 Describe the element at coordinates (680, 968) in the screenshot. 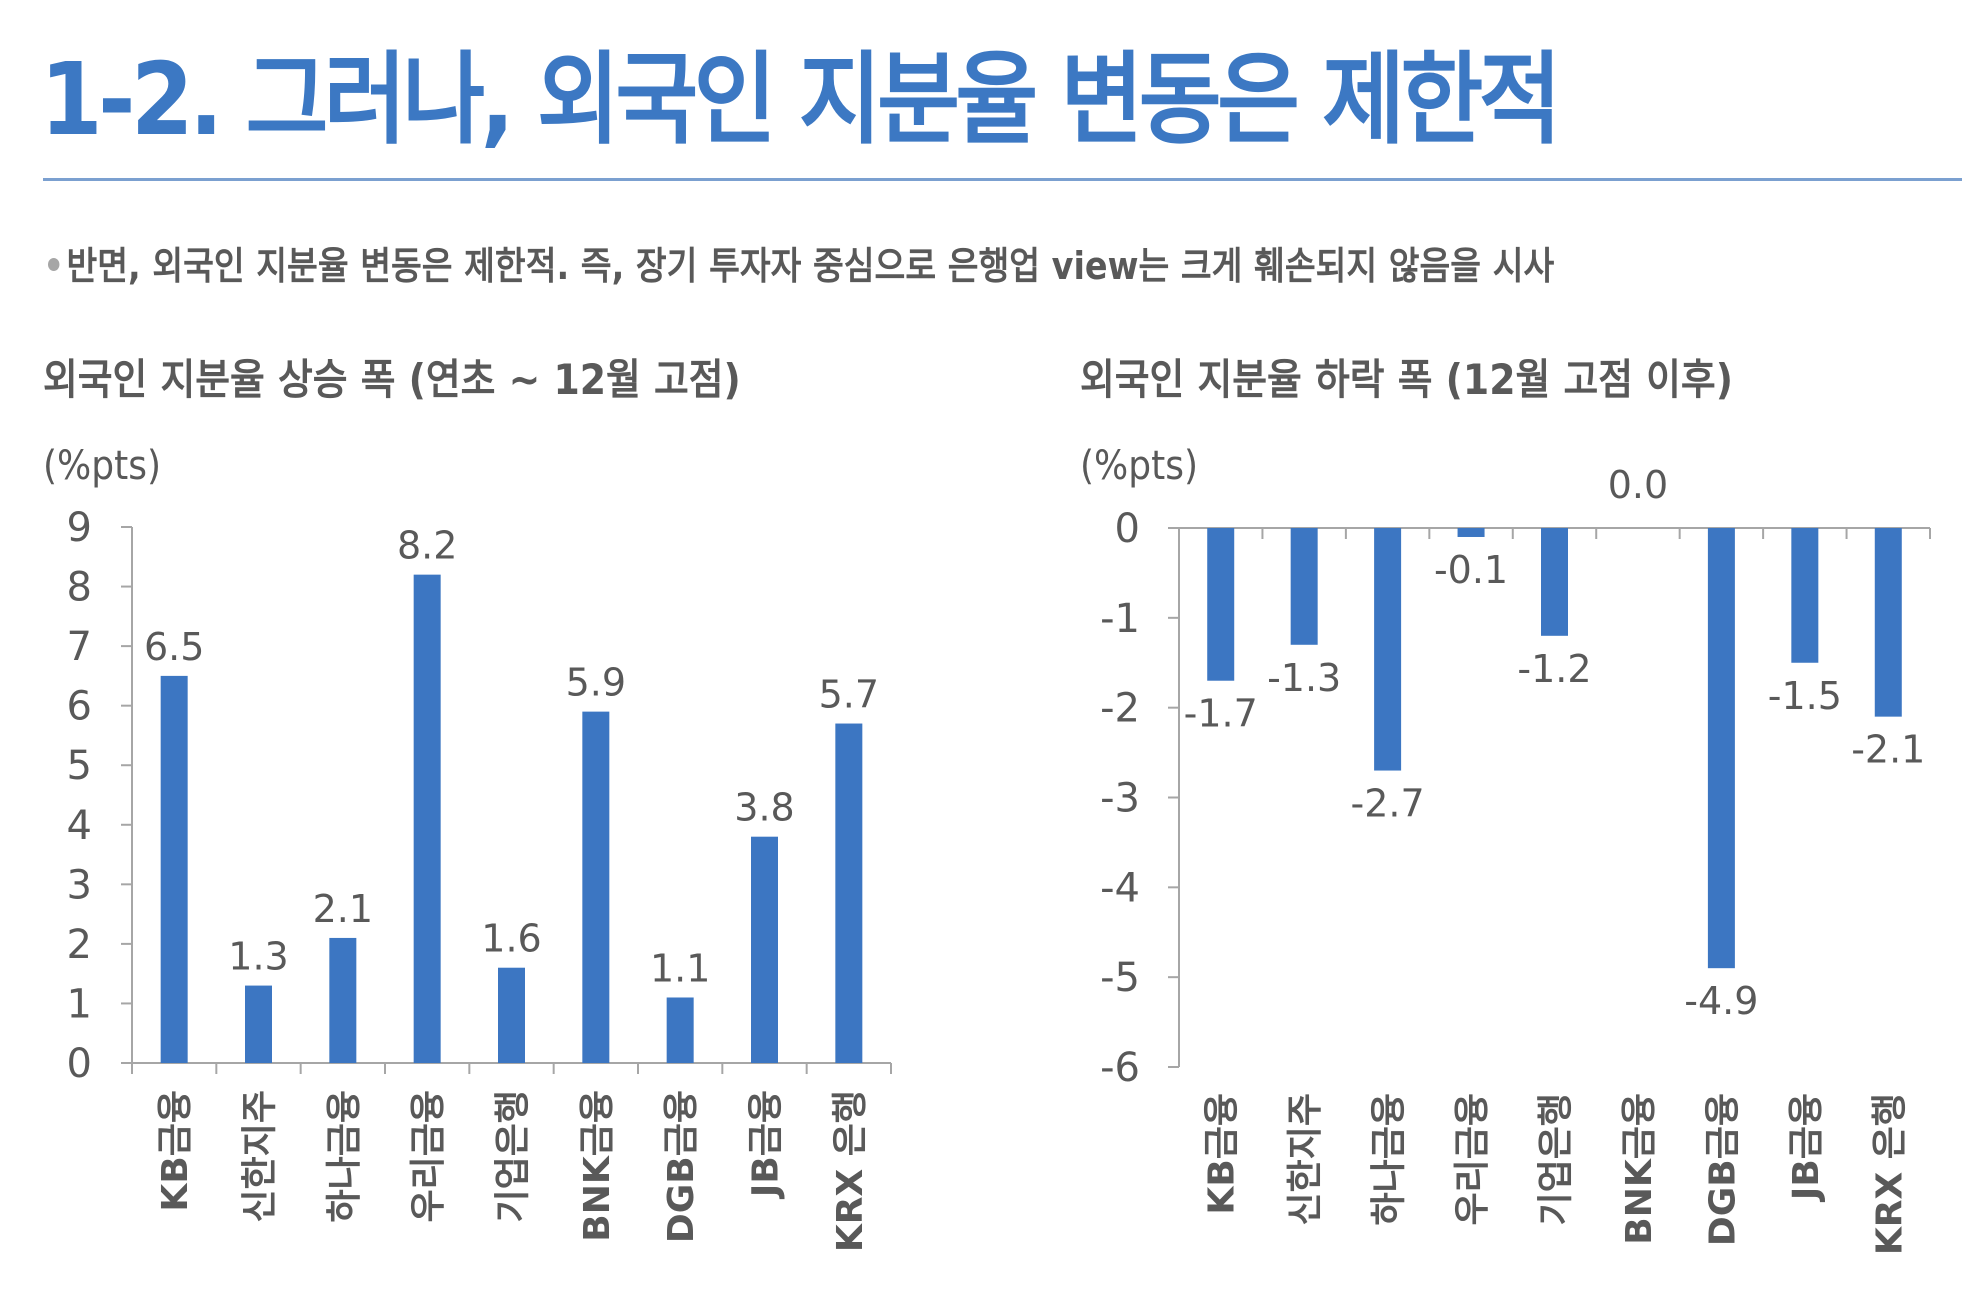

I see `left-data-label: 1.1` at that location.